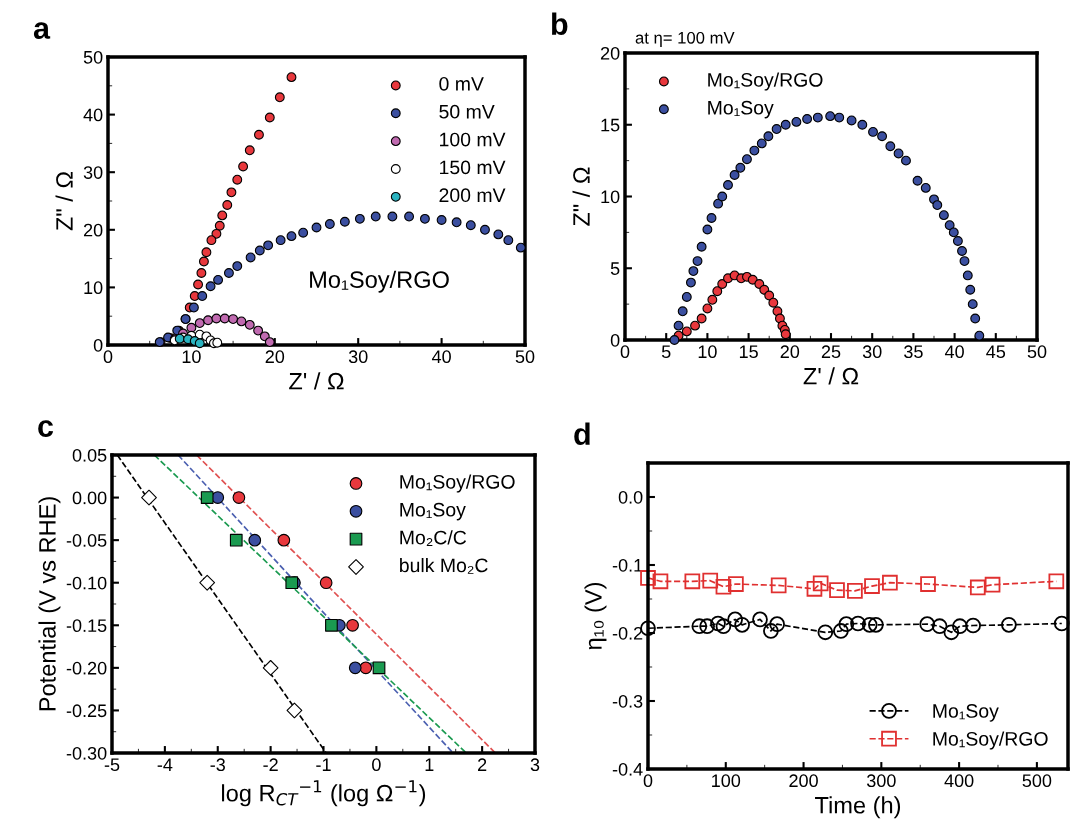 This screenshot has height=833, width=1072. I want to click on x-tick-label: -2, so click(270, 764).